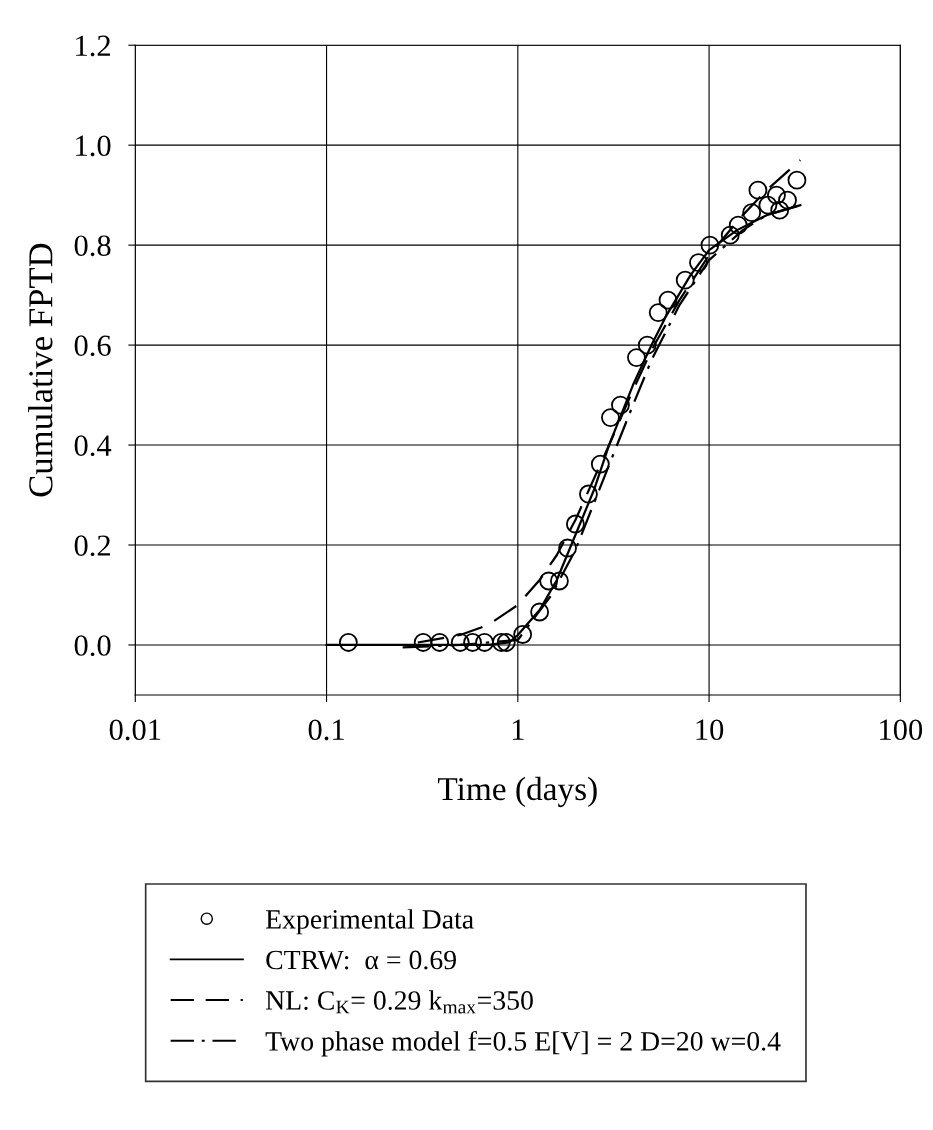  I want to click on legend-label: Experimental Data, so click(369, 922).